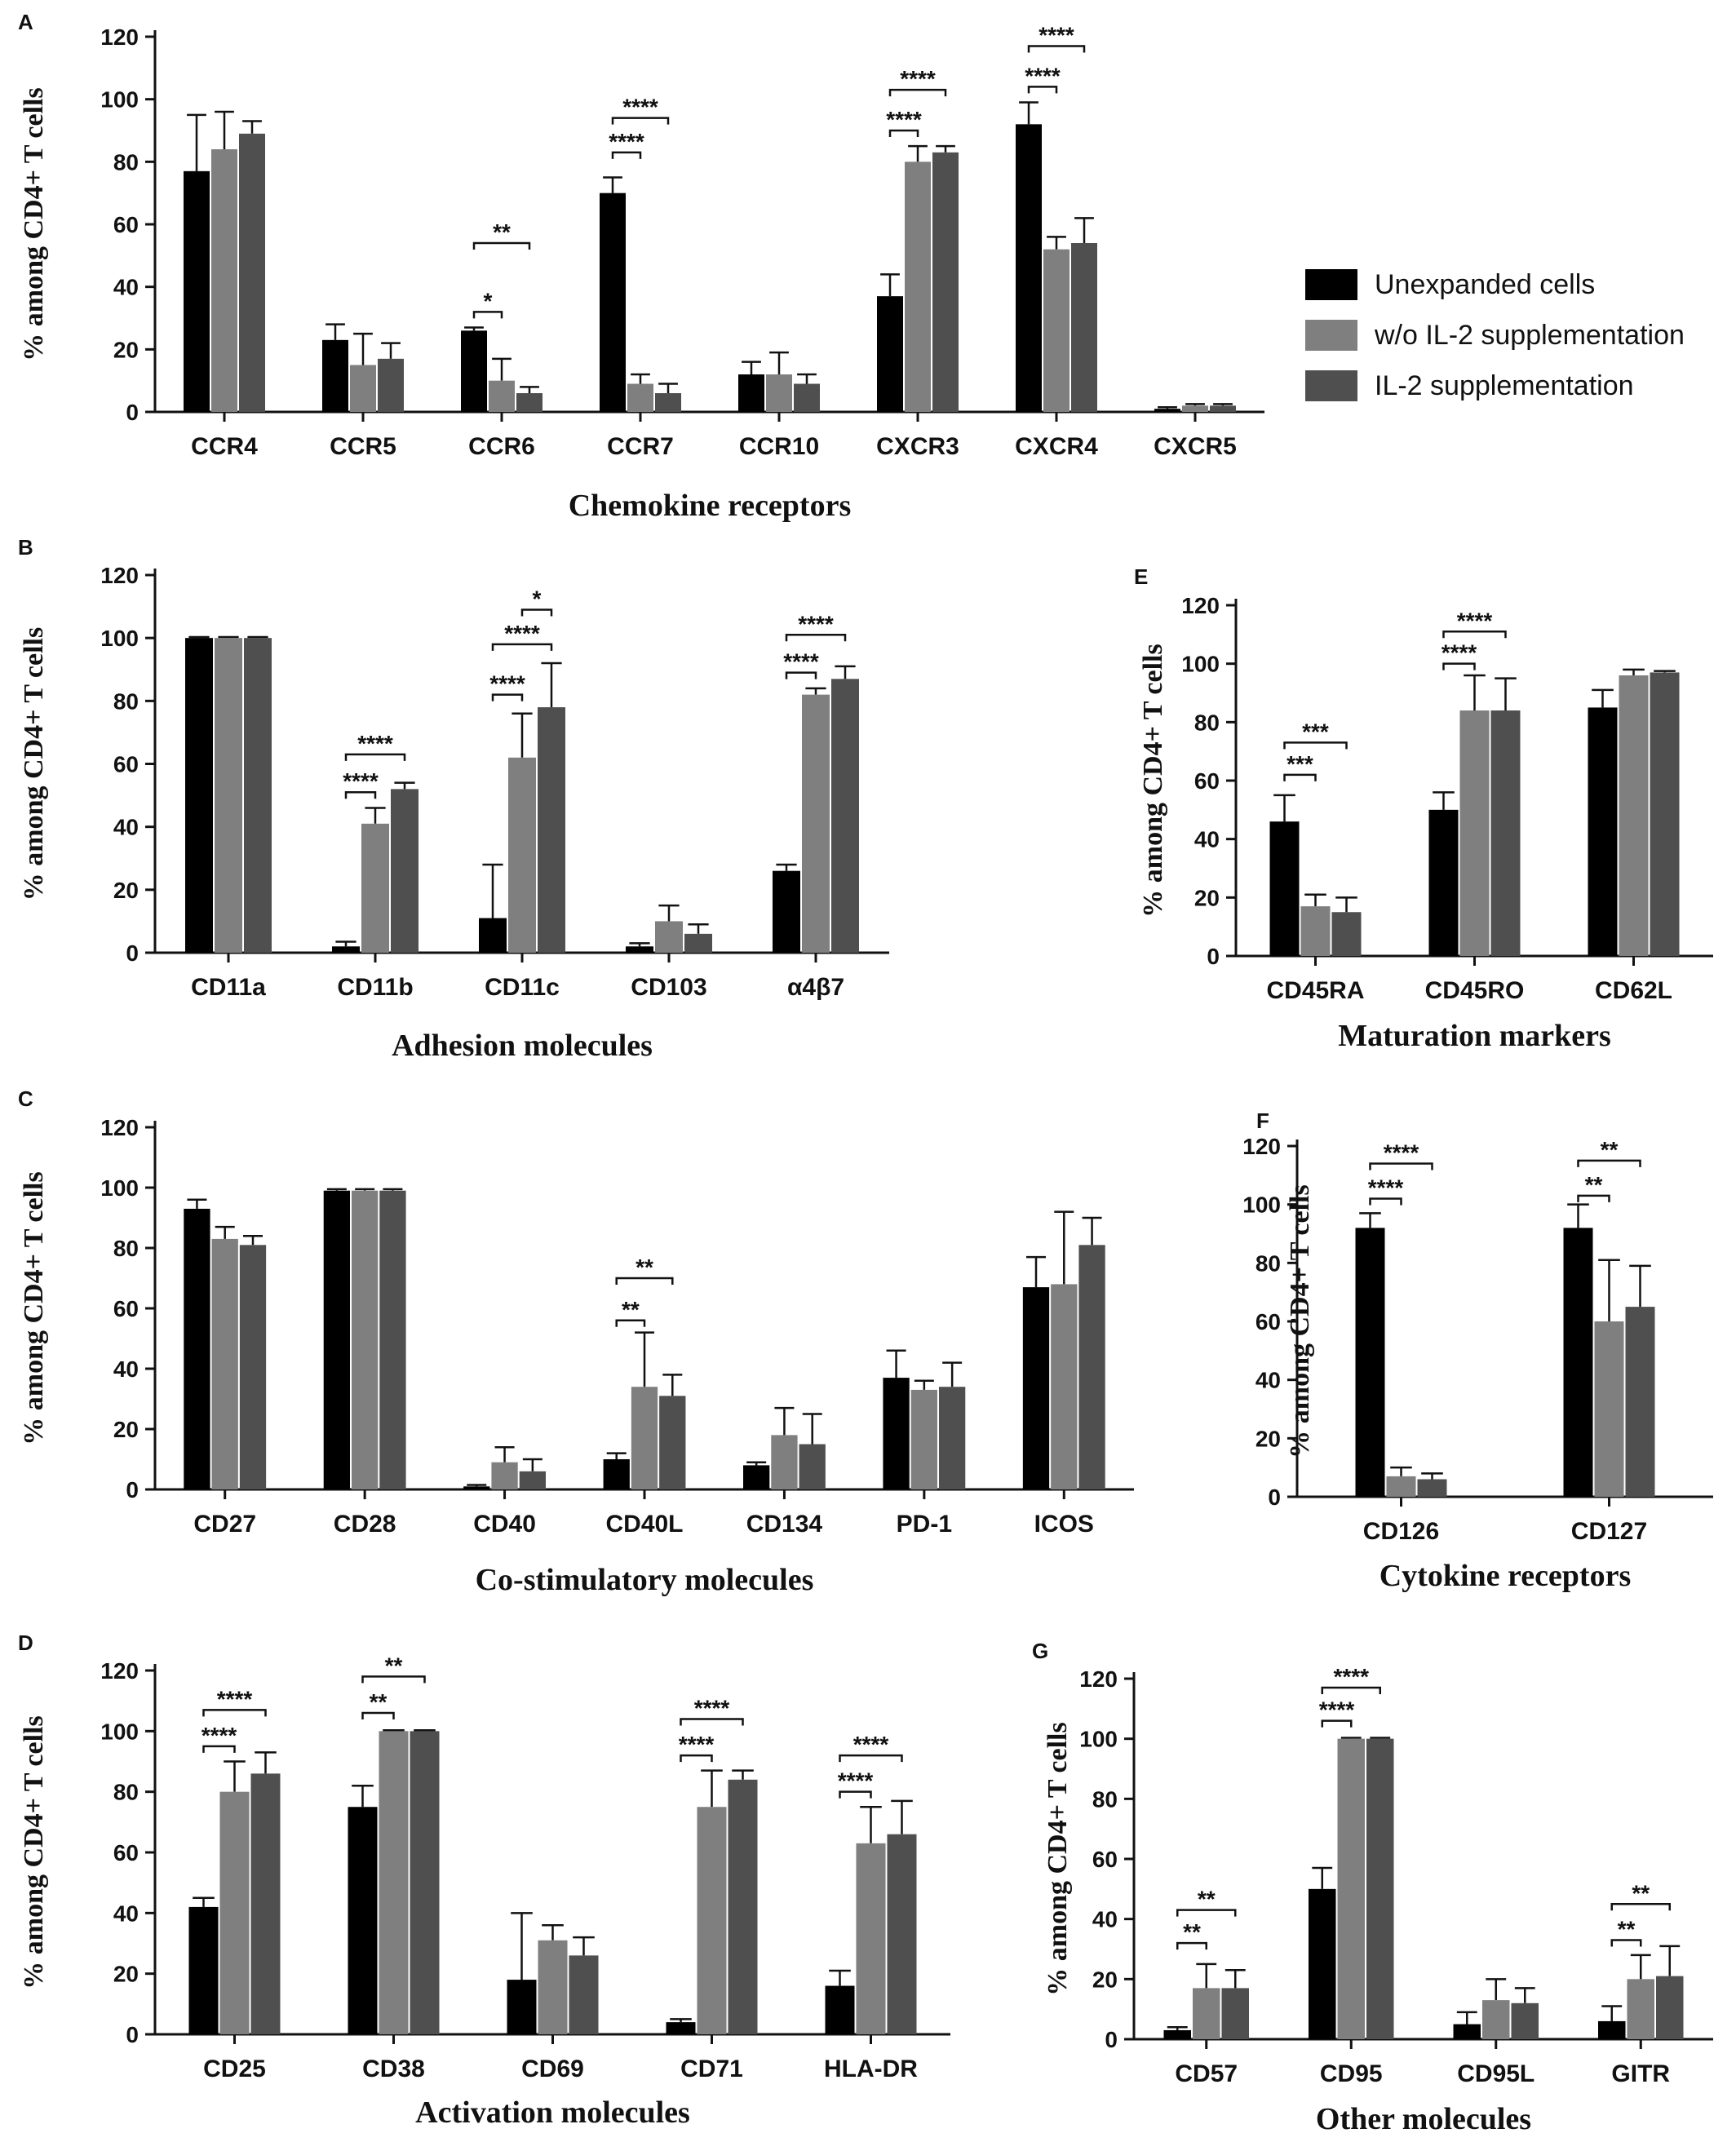 The height and width of the screenshot is (2133, 1736). What do you see at coordinates (1195, 408) in the screenshot?
I see `bar-cxcr5-s1` at bounding box center [1195, 408].